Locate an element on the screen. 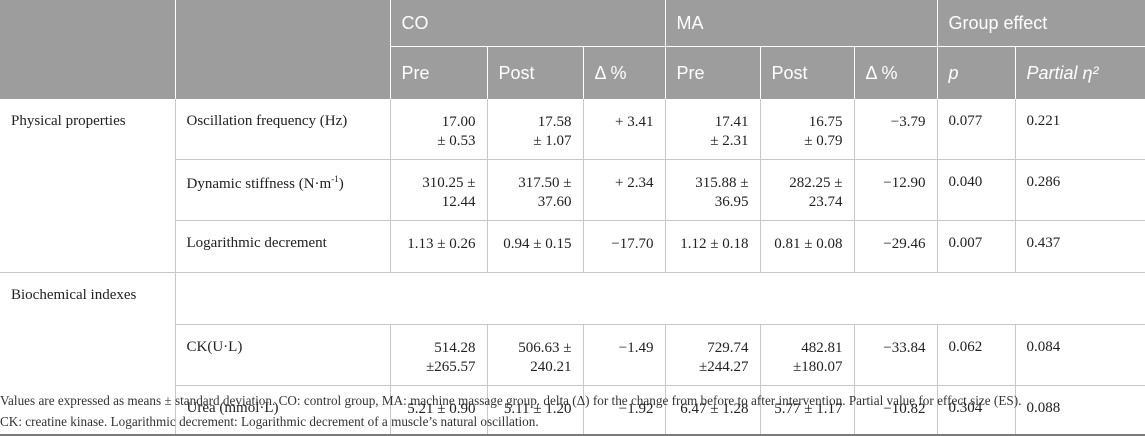 Image resolution: width=1145 pixels, height=436 pixels. category-physical: Physical properties is located at coordinates (68, 121).